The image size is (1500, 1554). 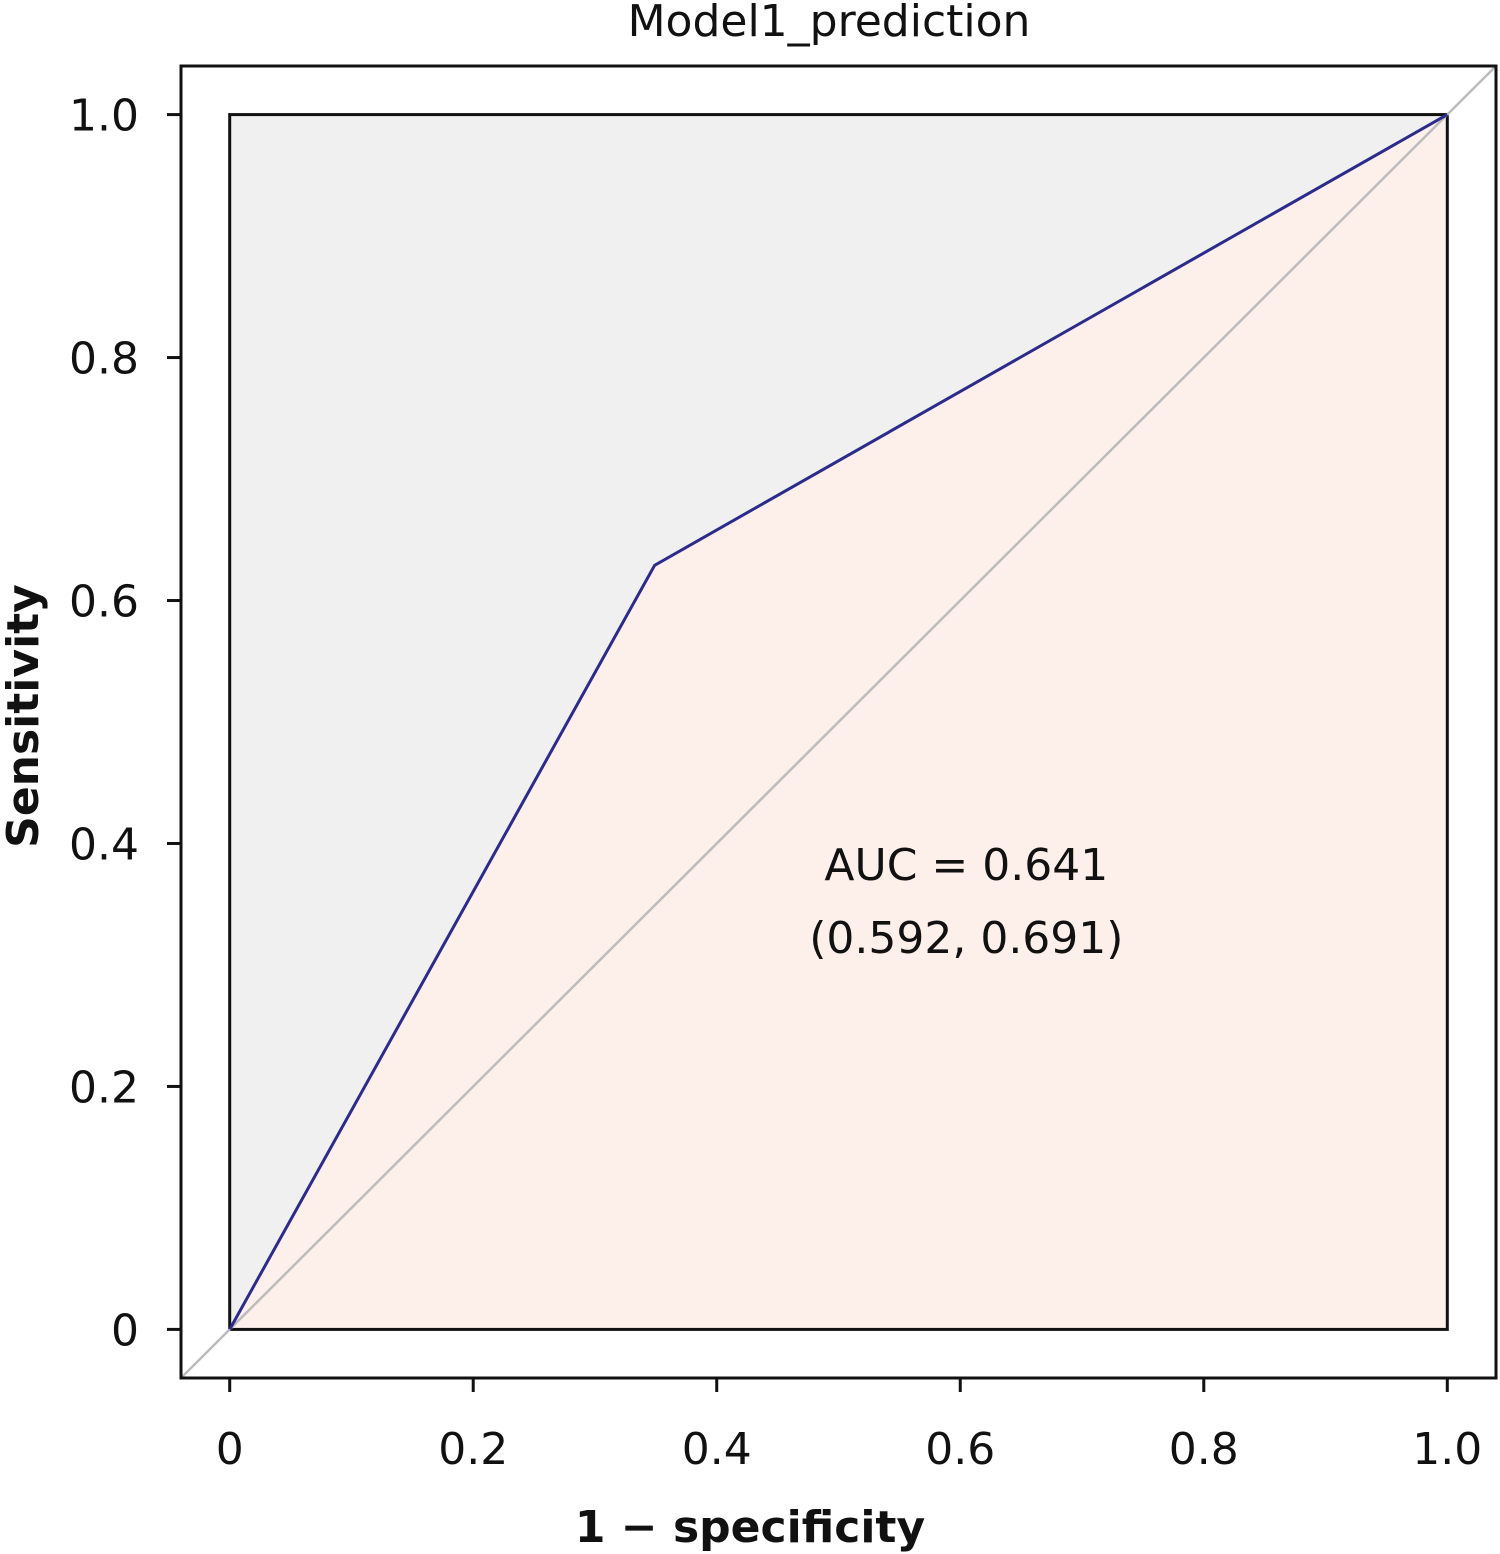 I want to click on y-tick-label: 0.4, so click(x=104, y=844).